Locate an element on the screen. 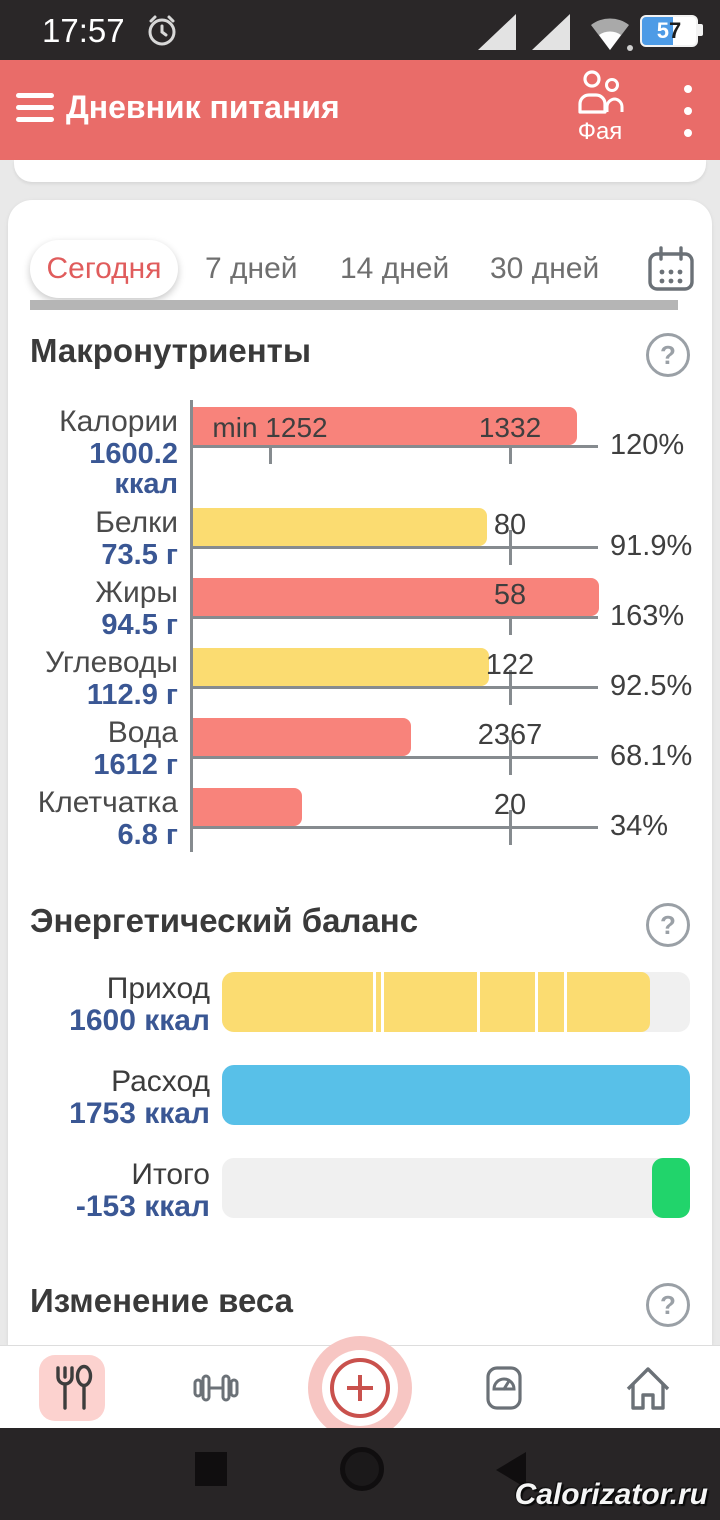 Image resolution: width=720 pixels, height=1520 pixels. macro-name: Белки is located at coordinates (136, 522).